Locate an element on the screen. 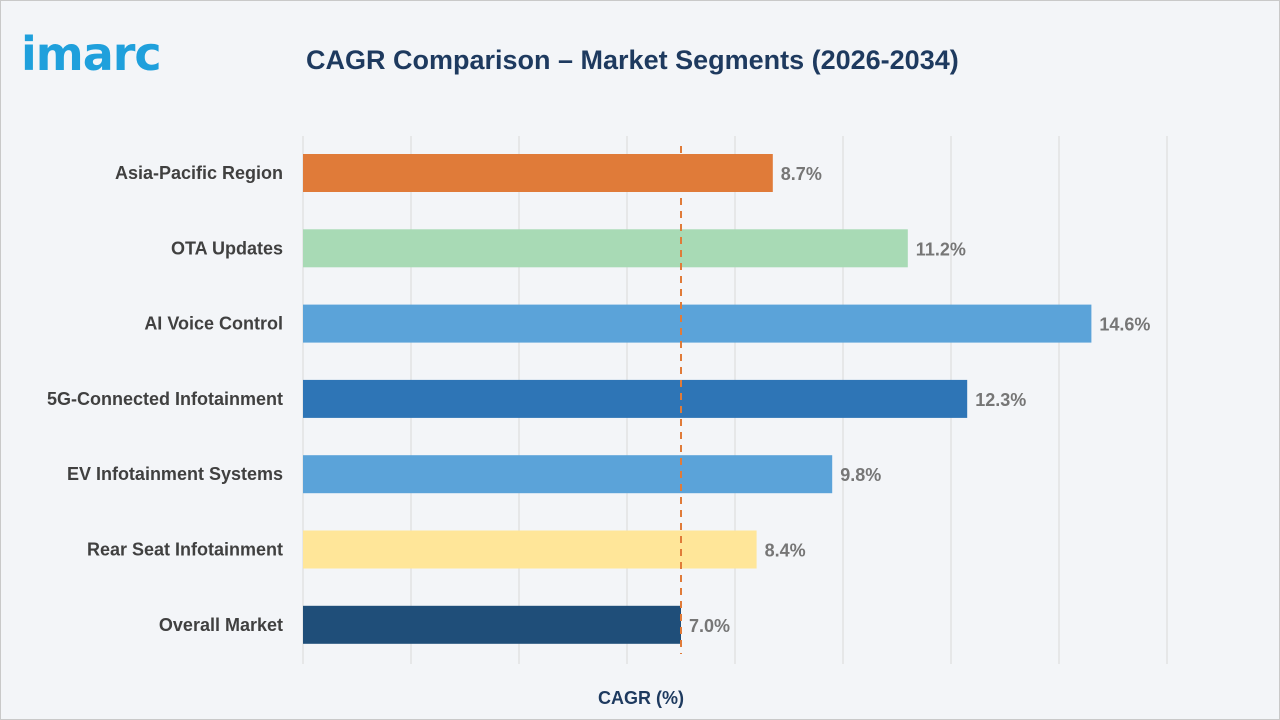  value-label: 7.0% is located at coordinates (709, 626).